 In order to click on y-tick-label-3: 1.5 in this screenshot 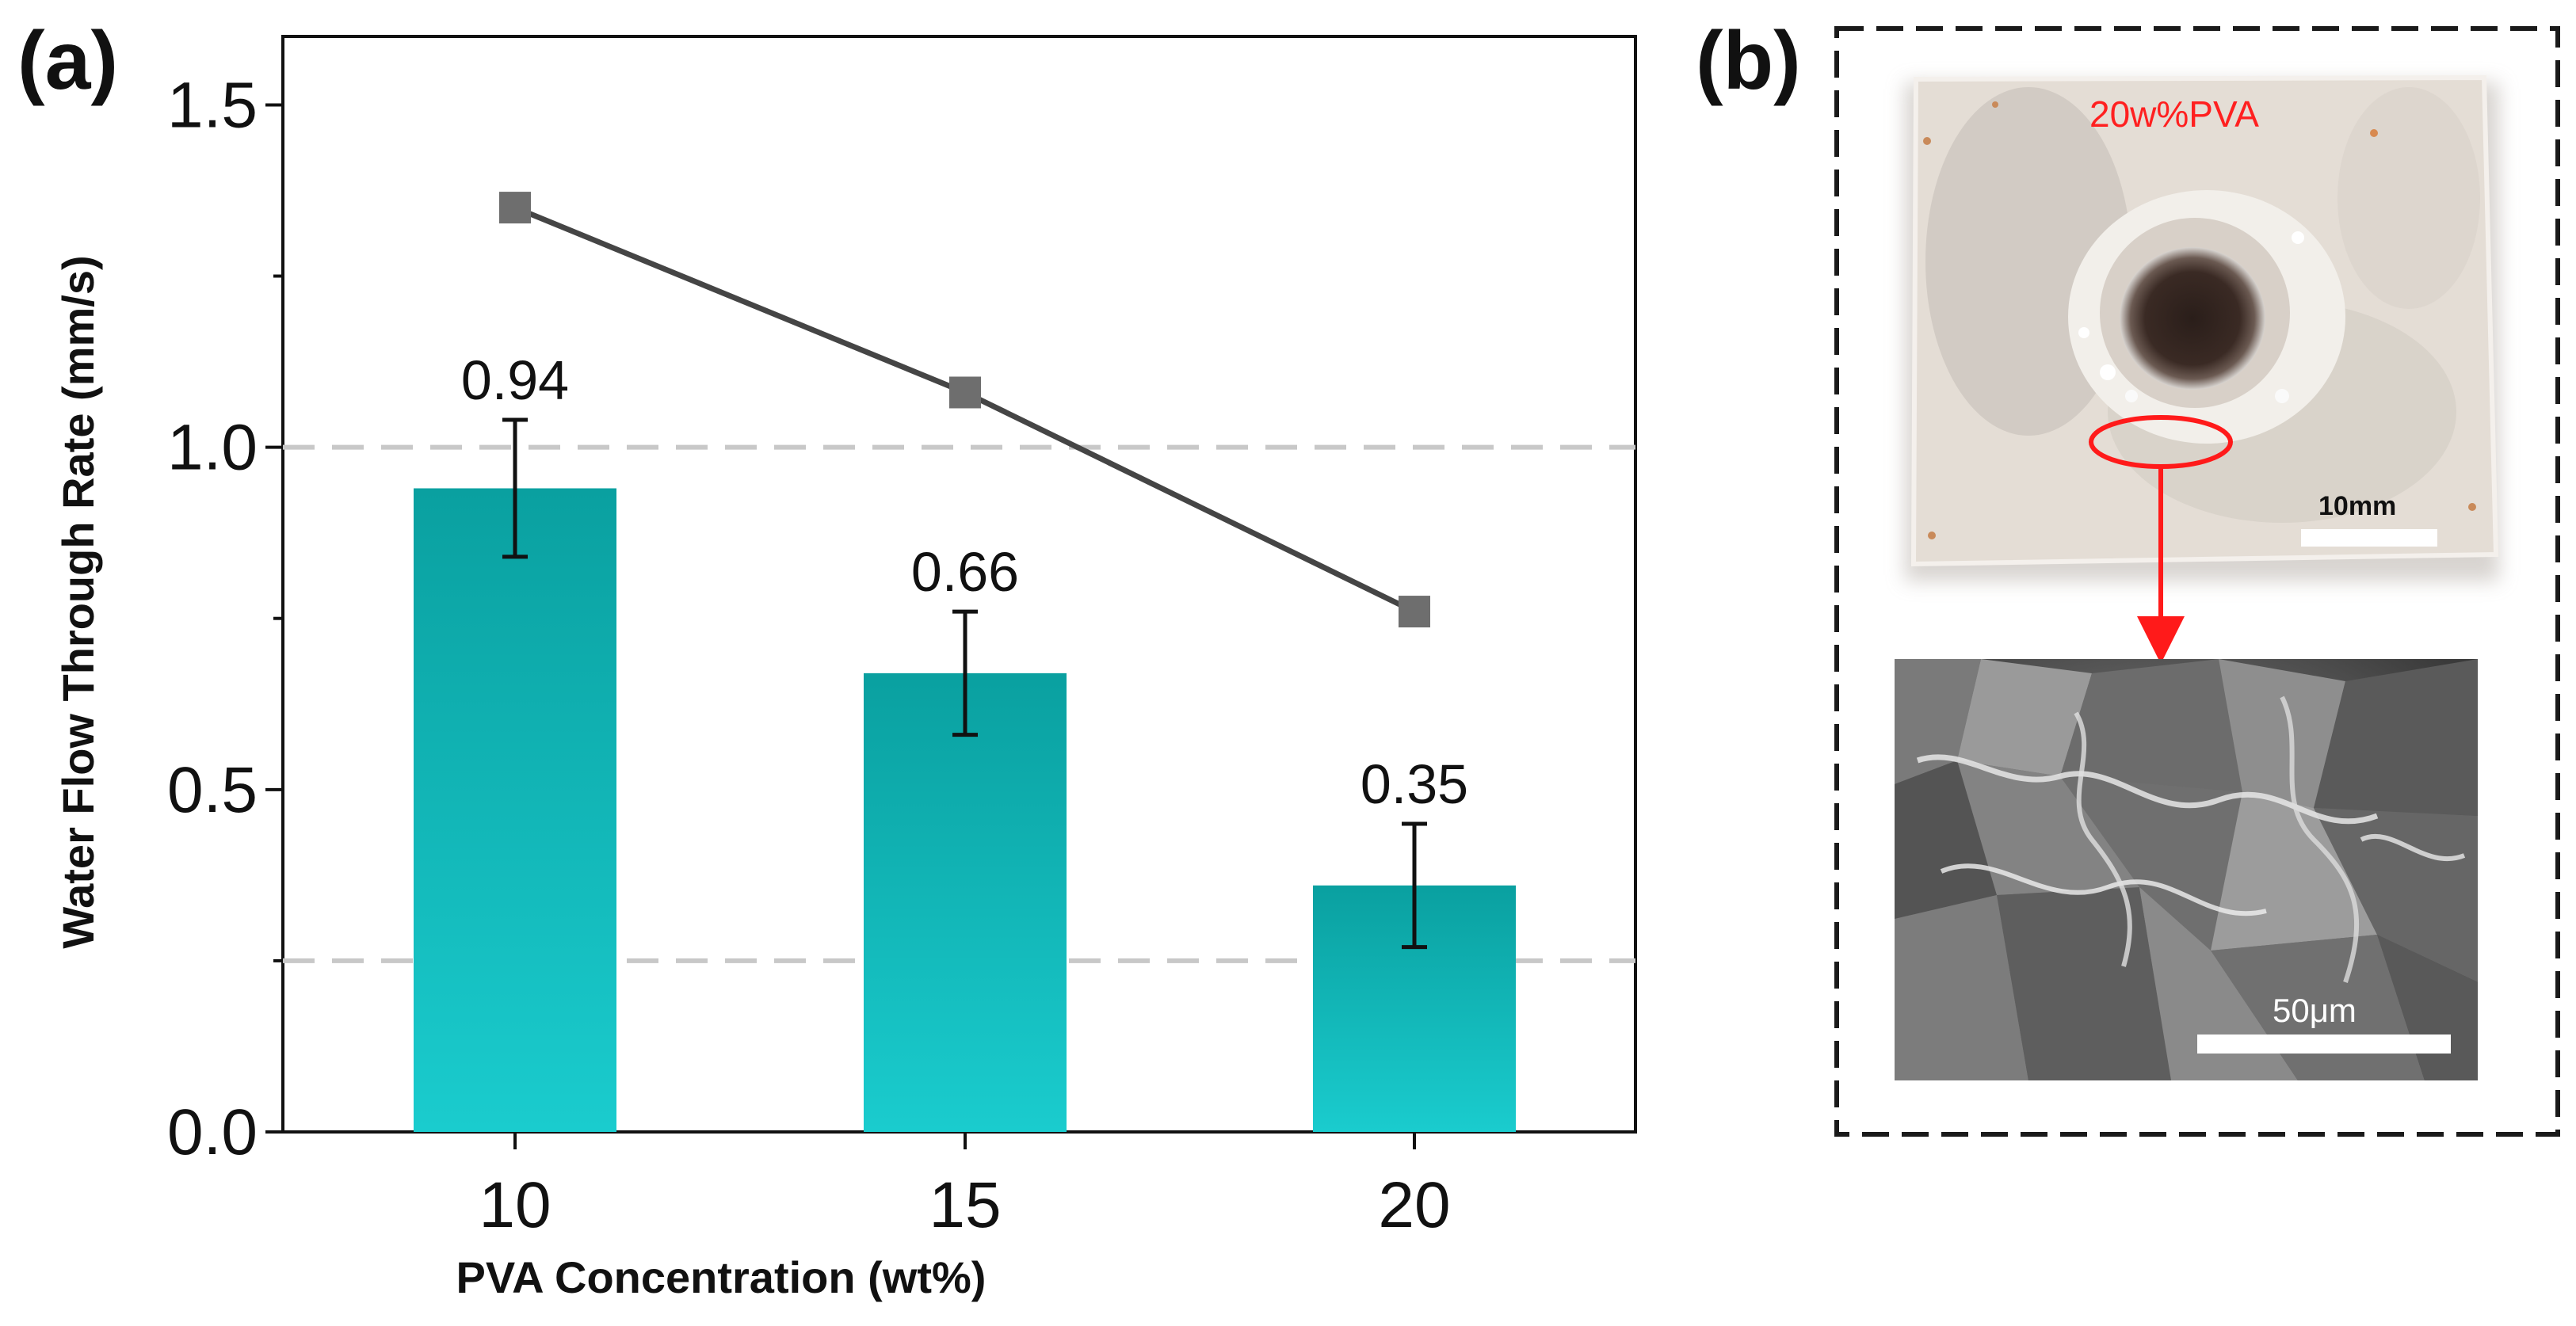, I will do `click(212, 105)`.